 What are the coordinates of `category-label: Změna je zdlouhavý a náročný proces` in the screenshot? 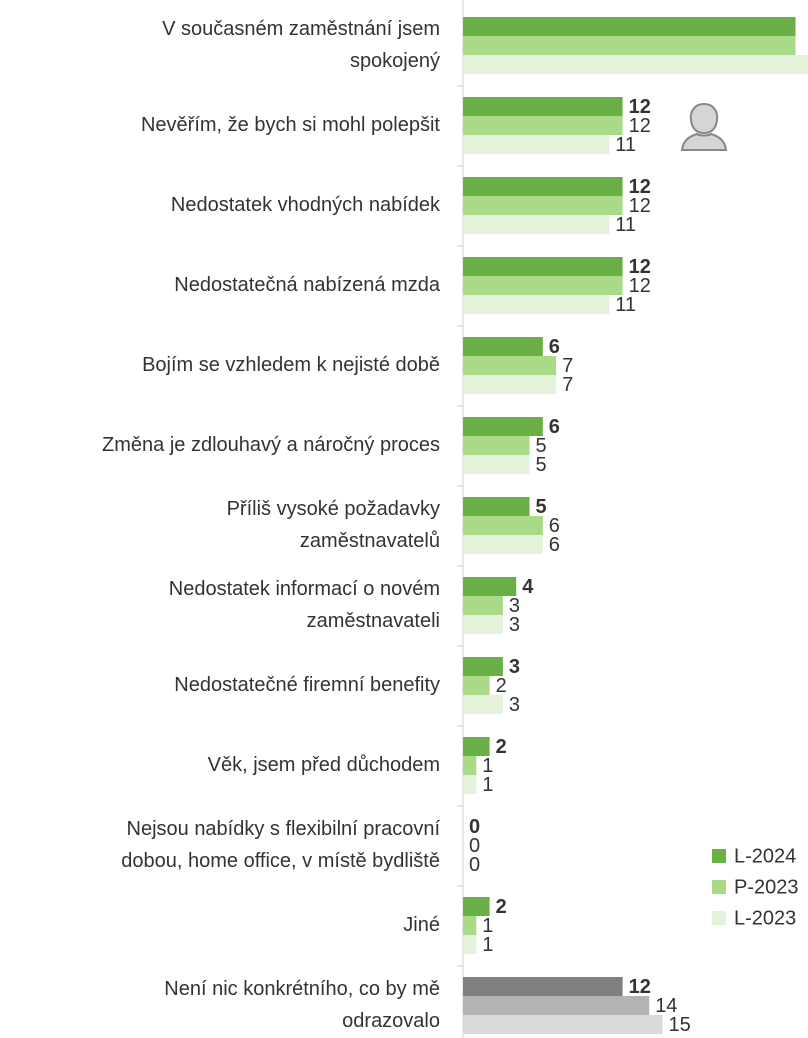 It's located at (271, 445).